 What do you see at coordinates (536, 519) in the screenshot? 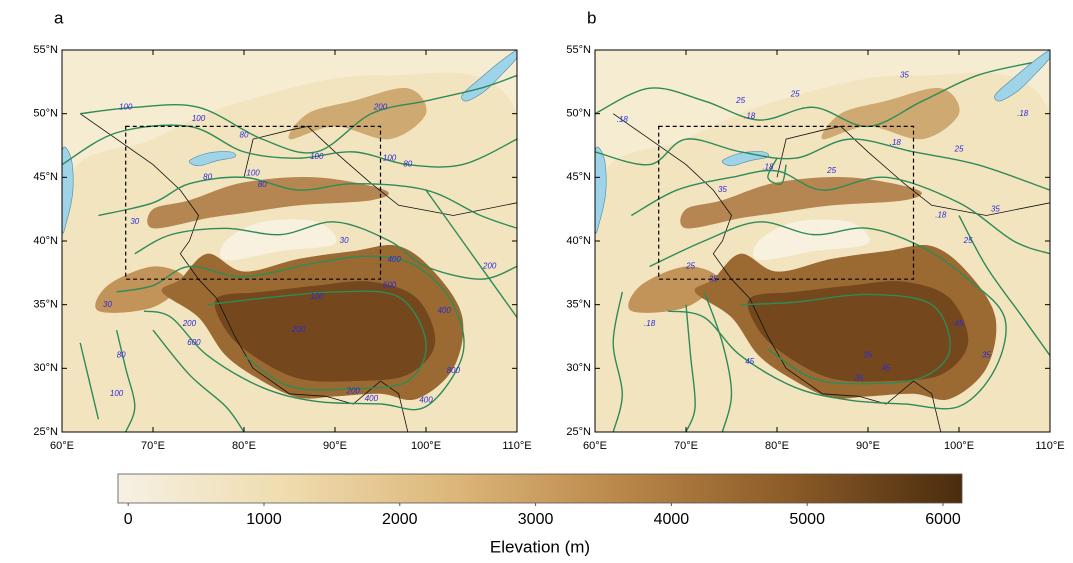
I see `colorbar-tick-label: 3000` at bounding box center [536, 519].